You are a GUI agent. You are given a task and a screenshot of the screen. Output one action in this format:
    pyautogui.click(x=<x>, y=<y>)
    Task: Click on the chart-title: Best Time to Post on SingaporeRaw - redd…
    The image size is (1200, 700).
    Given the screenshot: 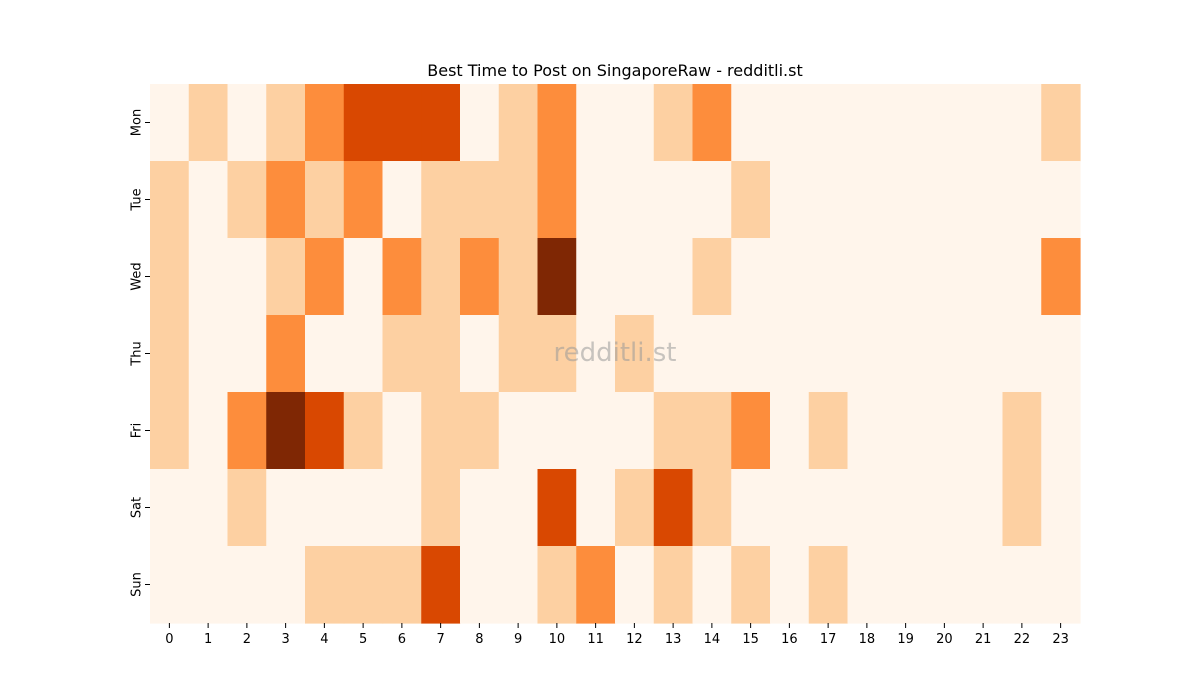 What is the action you would take?
    pyautogui.click(x=615, y=70)
    